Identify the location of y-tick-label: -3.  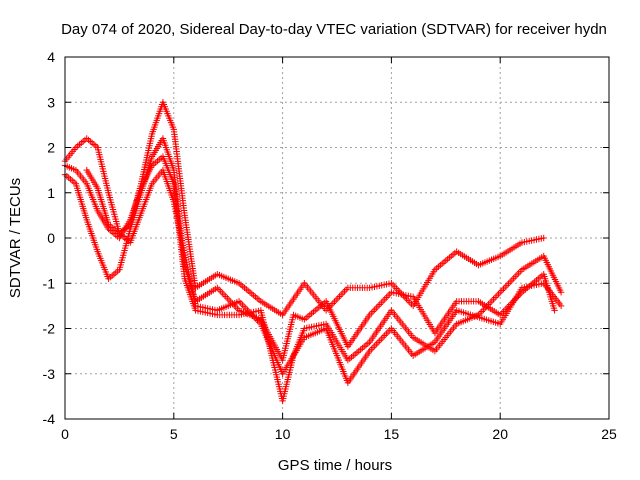
(49, 374).